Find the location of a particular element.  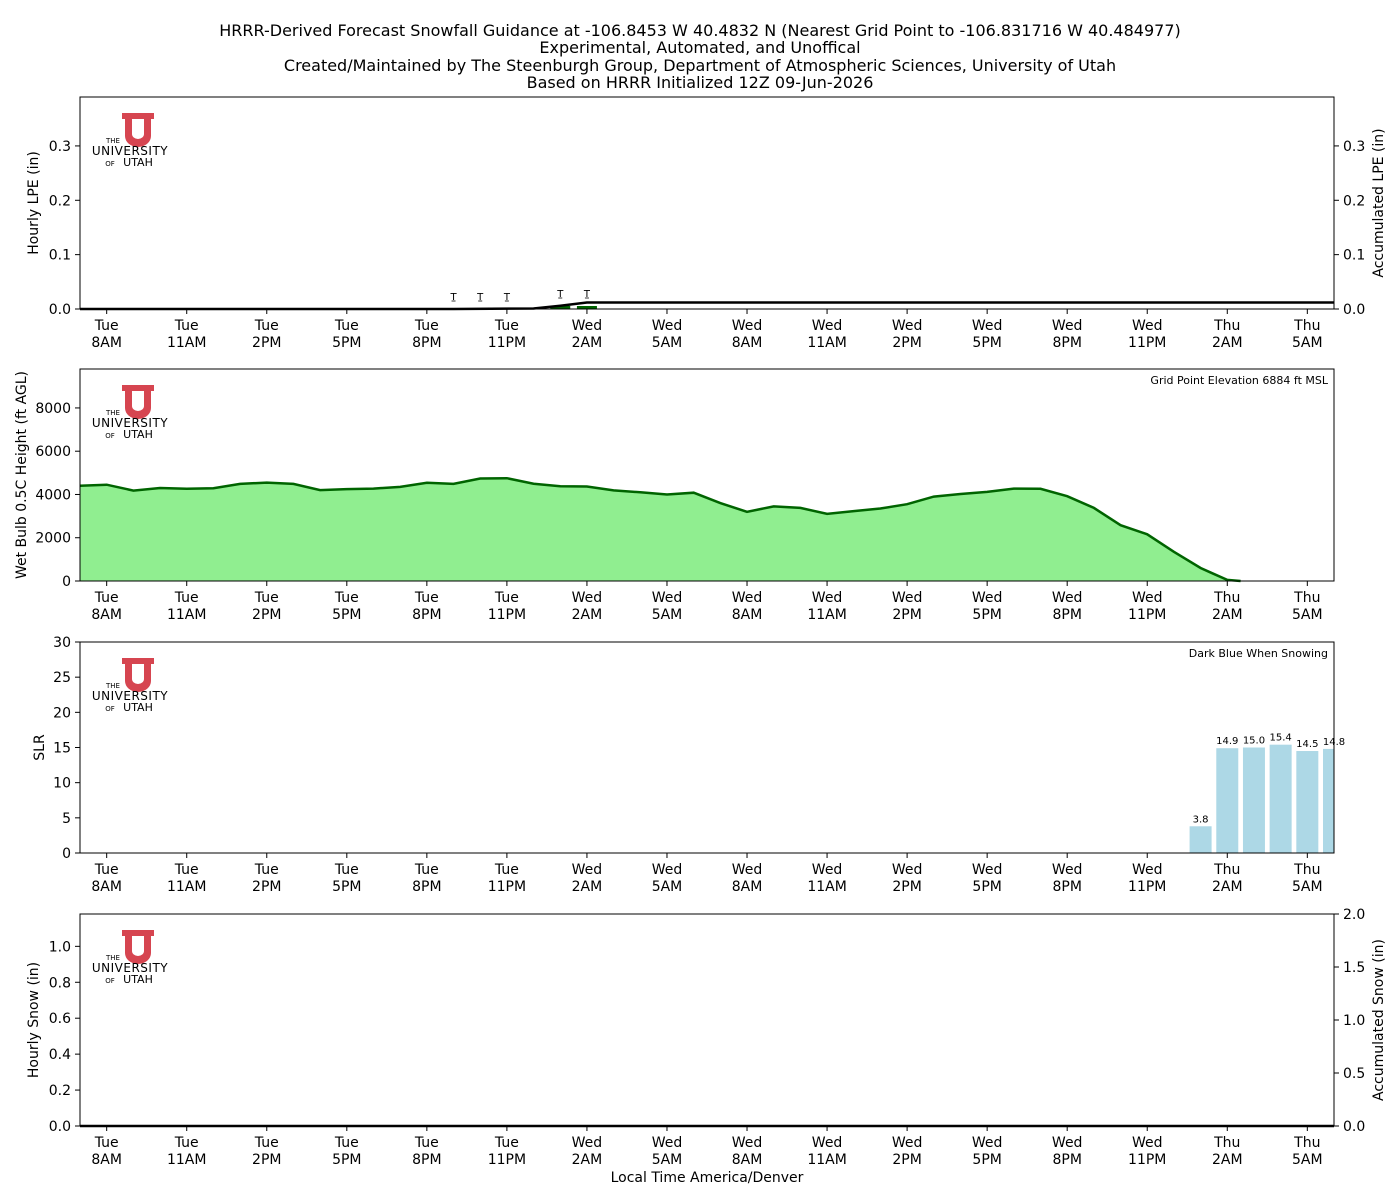

panel-annotation: Grid Point Elevation 6884 ft MSL is located at coordinates (1239, 380).